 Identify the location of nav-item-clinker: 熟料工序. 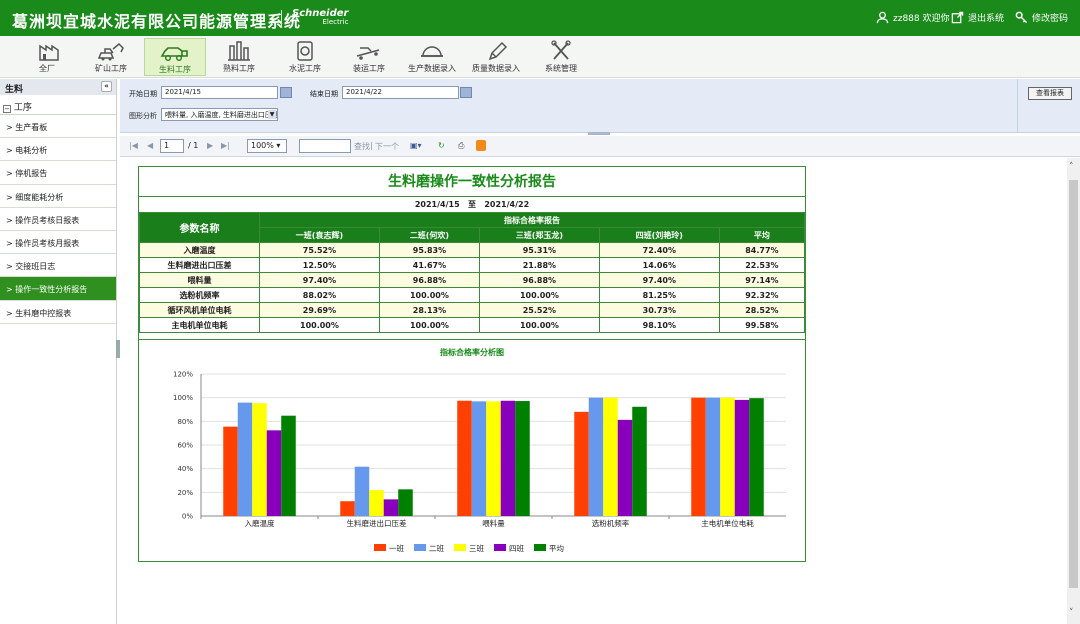
(239, 57).